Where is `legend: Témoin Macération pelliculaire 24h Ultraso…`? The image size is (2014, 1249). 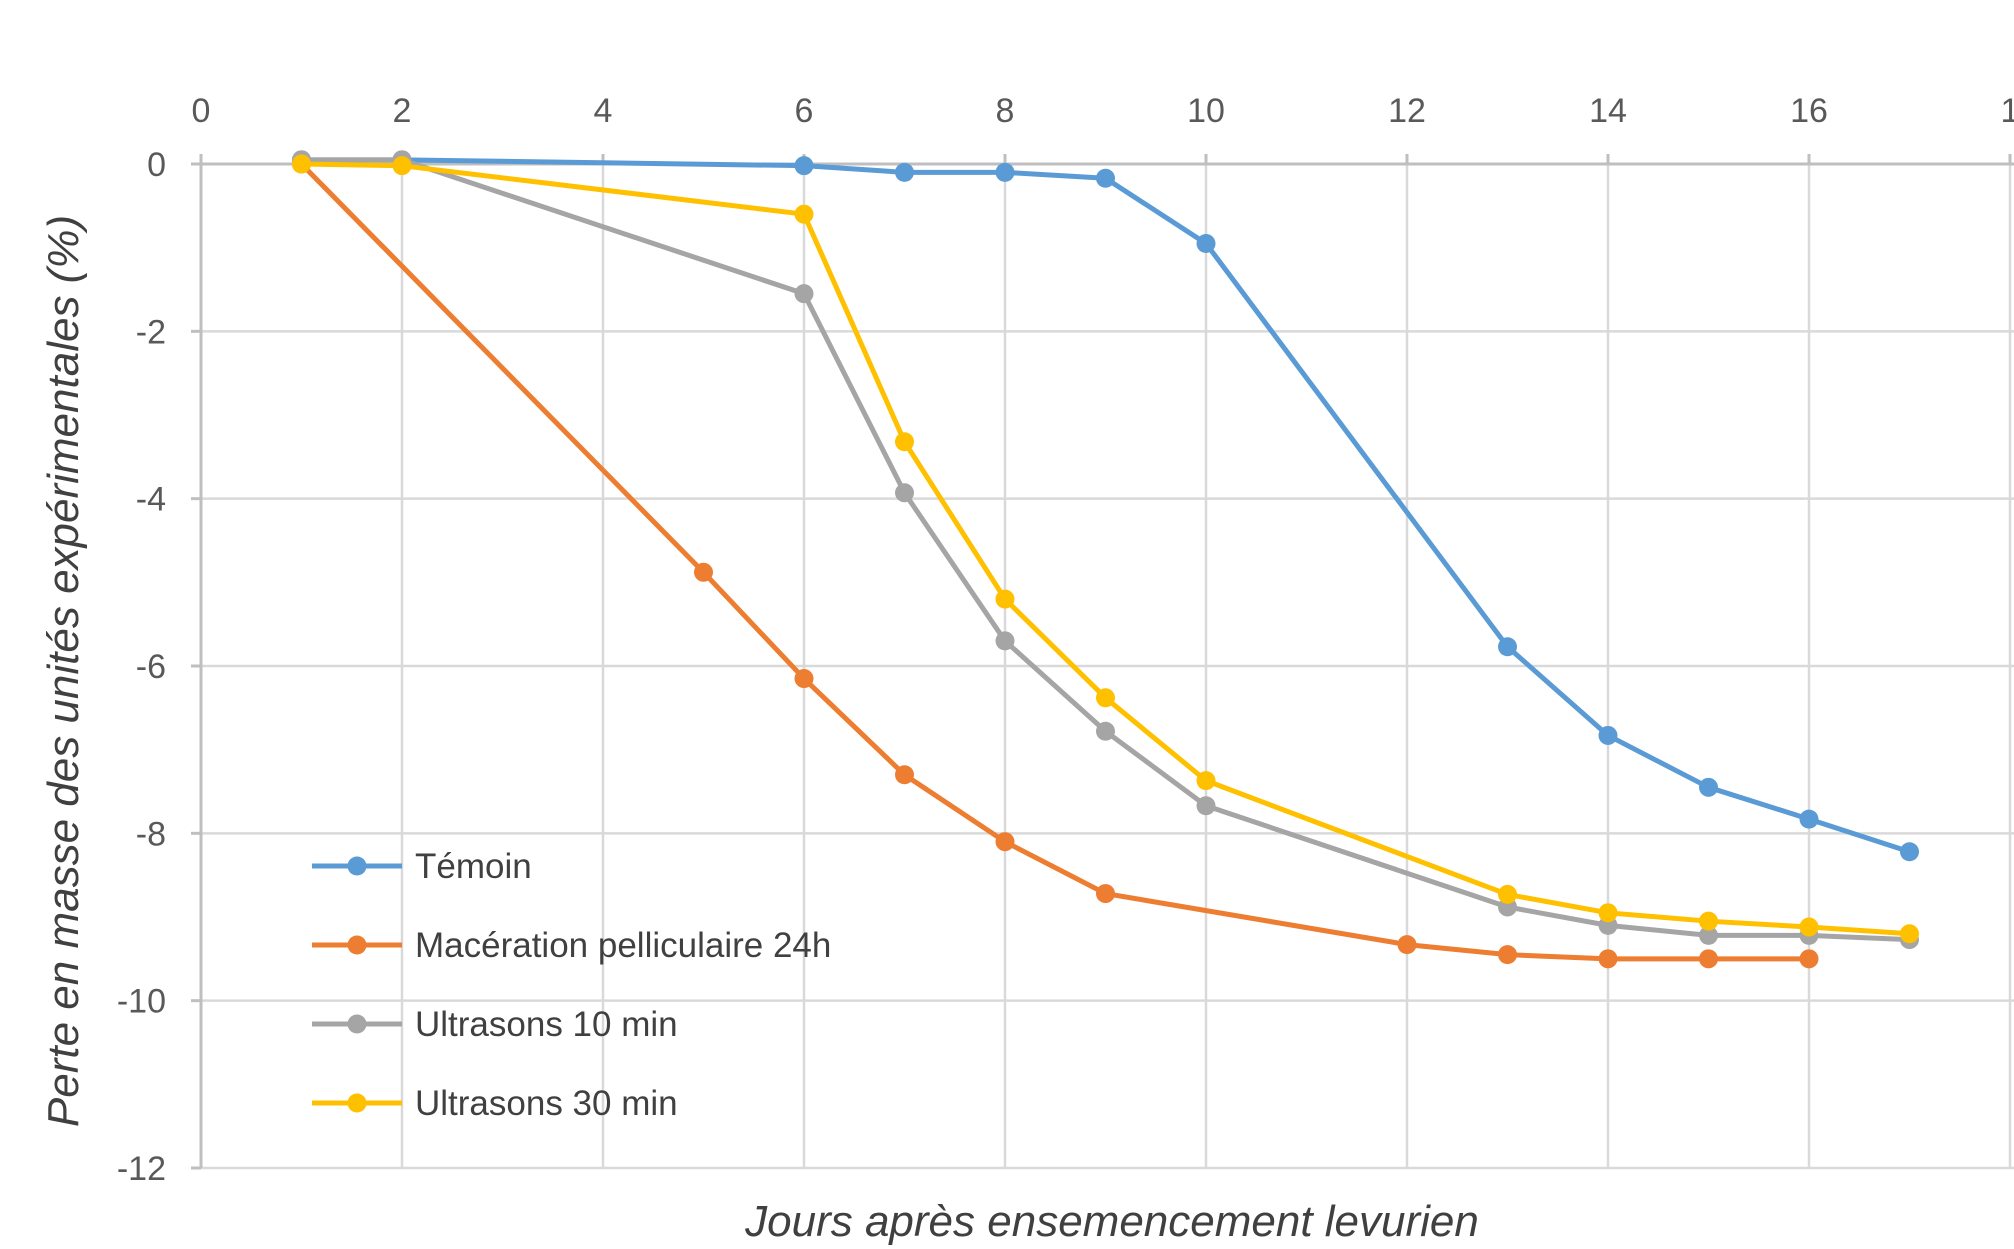 legend: Témoin Macération pelliculaire 24h Ultraso… is located at coordinates (571, 985).